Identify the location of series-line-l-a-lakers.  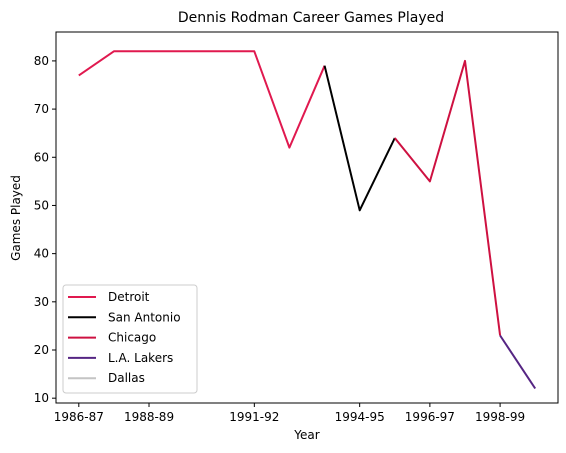
(518, 362).